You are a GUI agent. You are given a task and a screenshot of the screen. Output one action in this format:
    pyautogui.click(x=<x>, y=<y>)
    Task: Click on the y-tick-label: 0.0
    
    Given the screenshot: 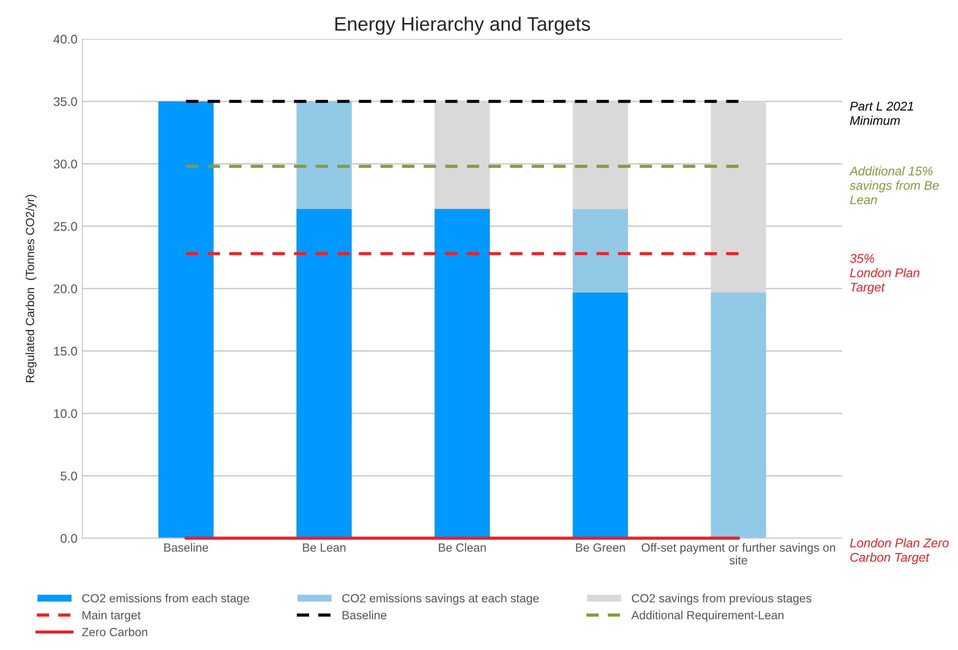 What is the action you would take?
    pyautogui.click(x=69, y=538)
    